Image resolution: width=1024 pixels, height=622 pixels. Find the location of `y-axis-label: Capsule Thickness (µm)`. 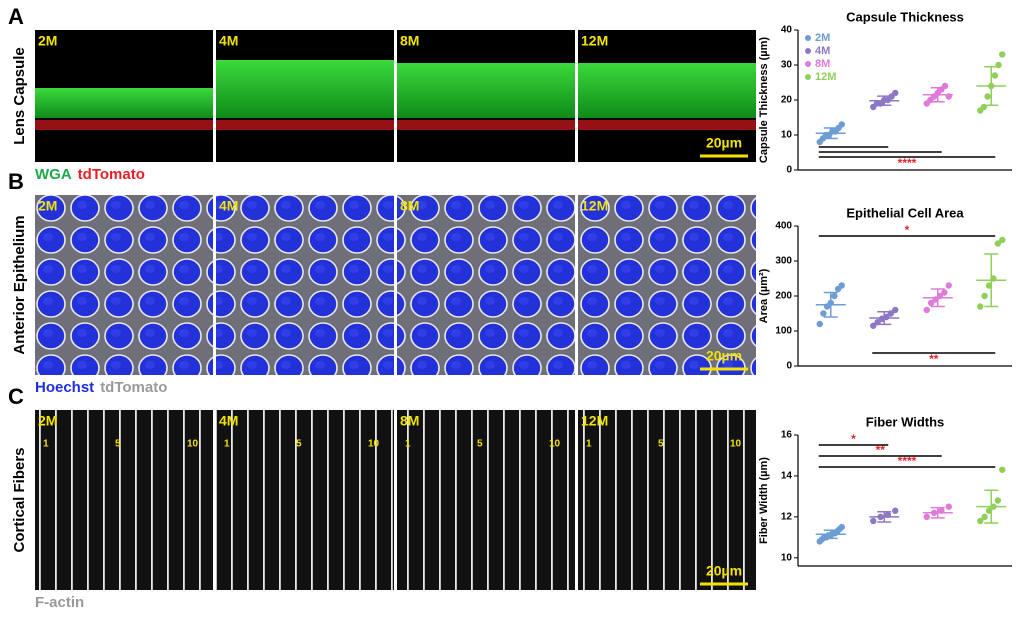

y-axis-label: Capsule Thickness (µm) is located at coordinates (764, 100).